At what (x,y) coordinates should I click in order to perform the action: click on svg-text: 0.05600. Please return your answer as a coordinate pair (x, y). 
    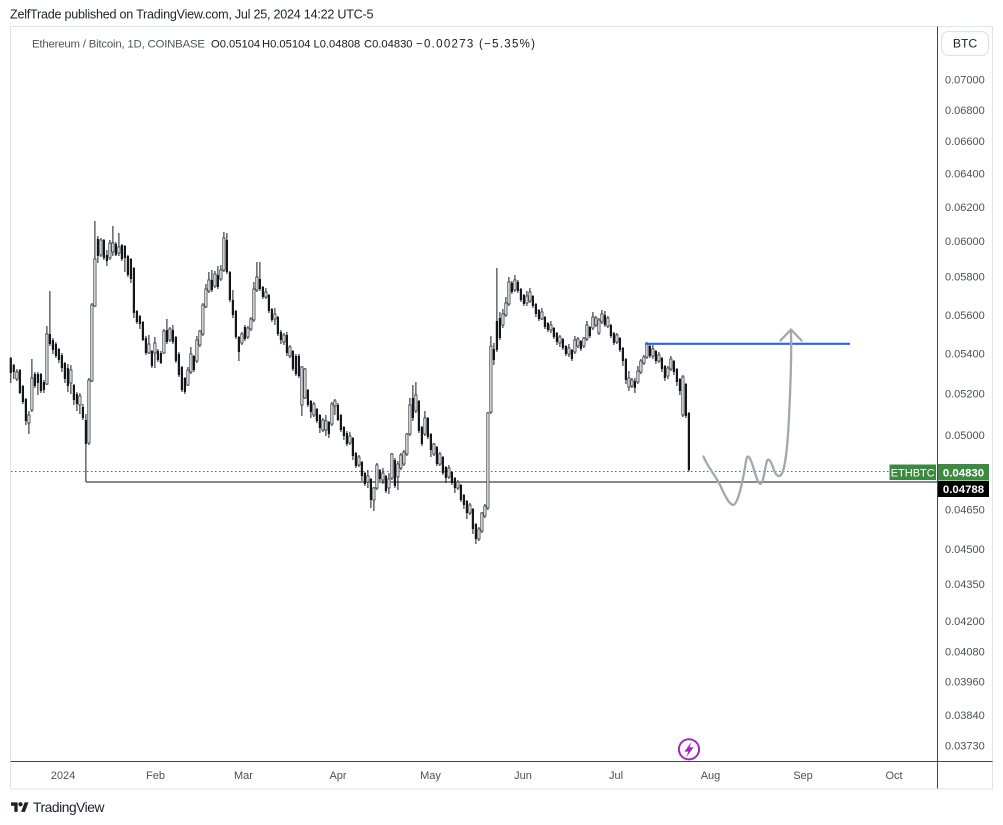
    Looking at the image, I should click on (965, 316).